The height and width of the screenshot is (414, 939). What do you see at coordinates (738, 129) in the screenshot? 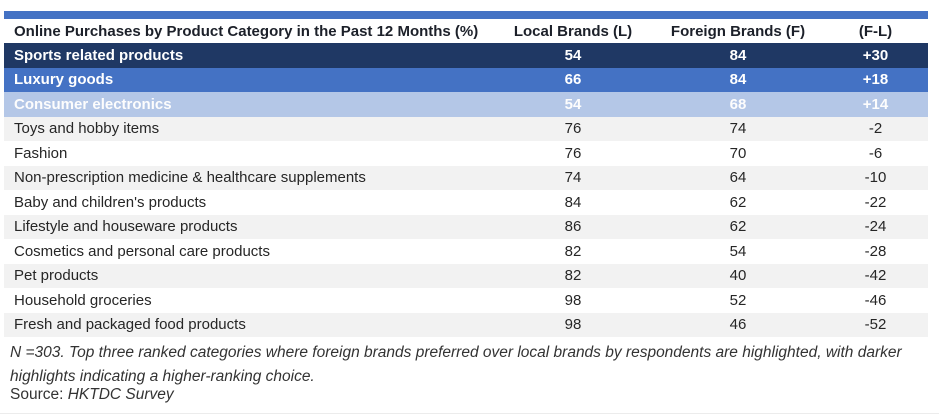
I see `foreign-brands-value-cell: 74` at bounding box center [738, 129].